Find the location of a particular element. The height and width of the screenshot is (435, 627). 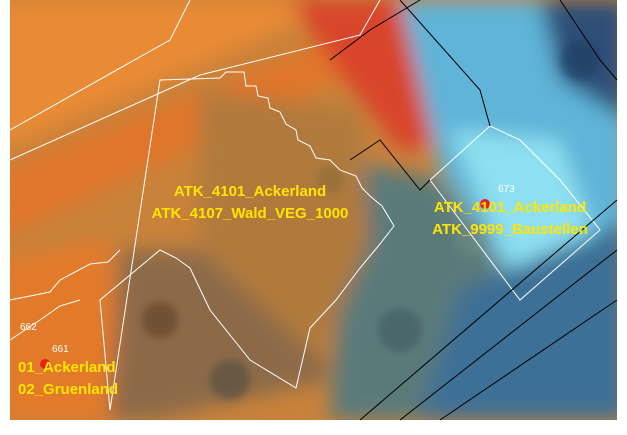

parcel-number: 673 is located at coordinates (506, 189).